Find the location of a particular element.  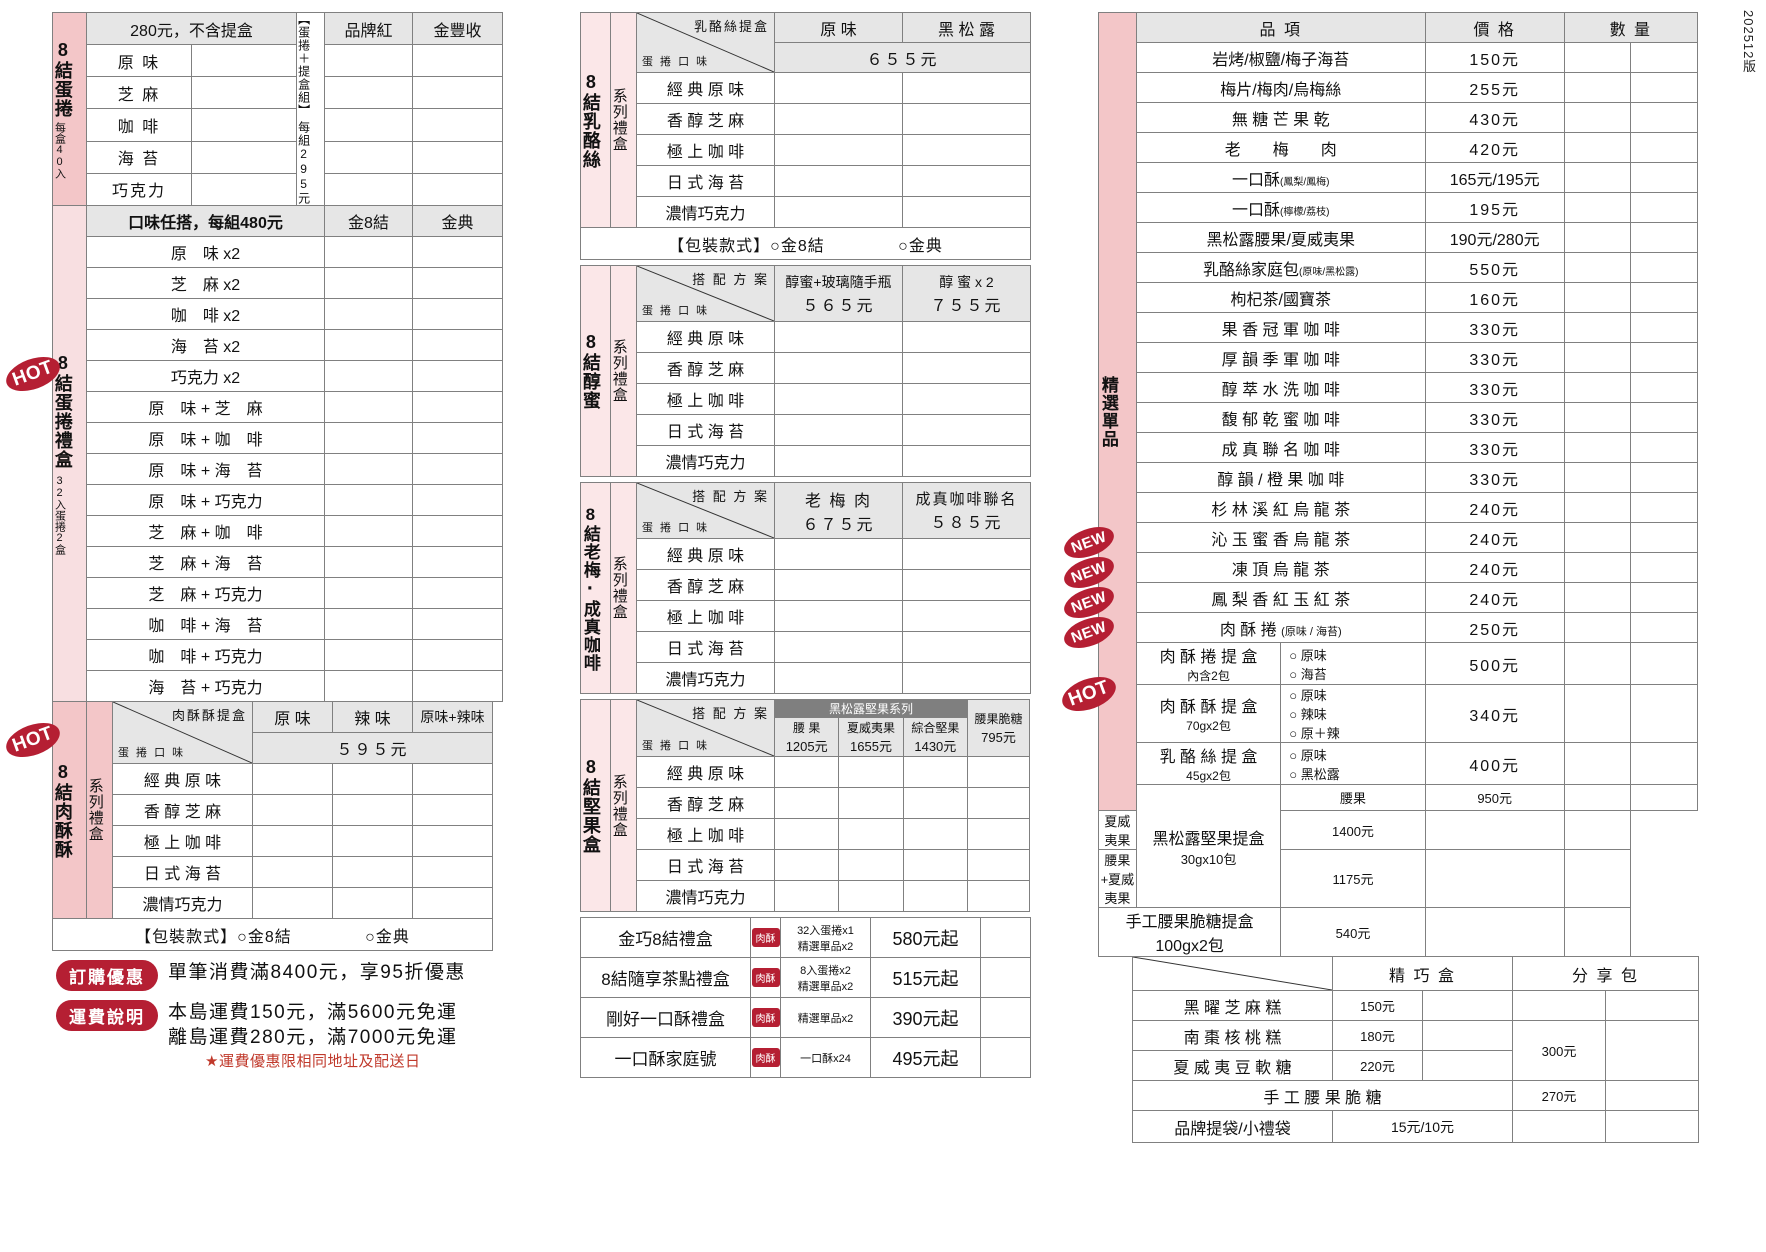

cheese-package-line: 【包裝款式】○金8結 ○金典 is located at coordinates (805, 243).